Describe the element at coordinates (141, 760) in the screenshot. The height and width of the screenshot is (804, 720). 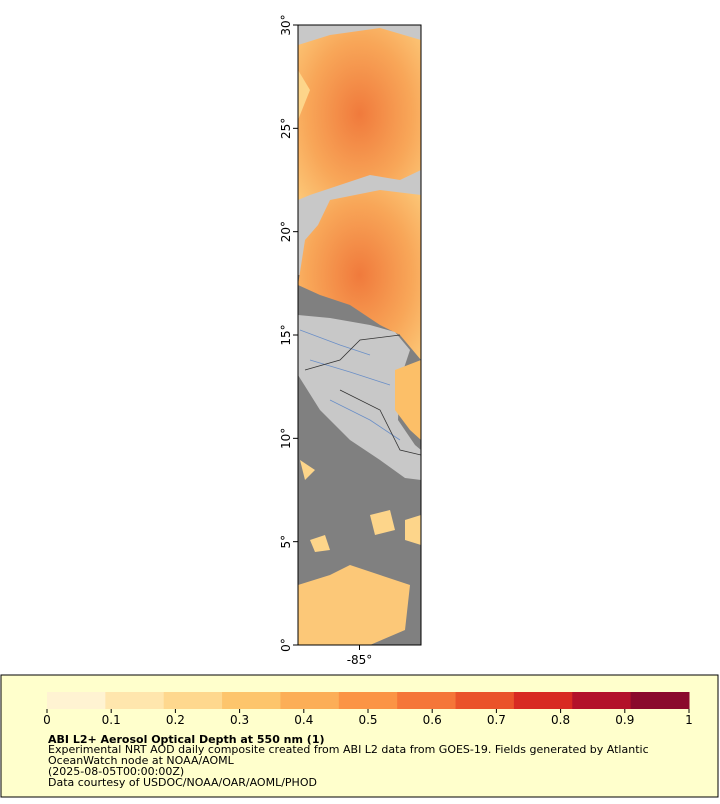
I see `caption-line: OceanWatch node at NOAA/AOML` at that location.